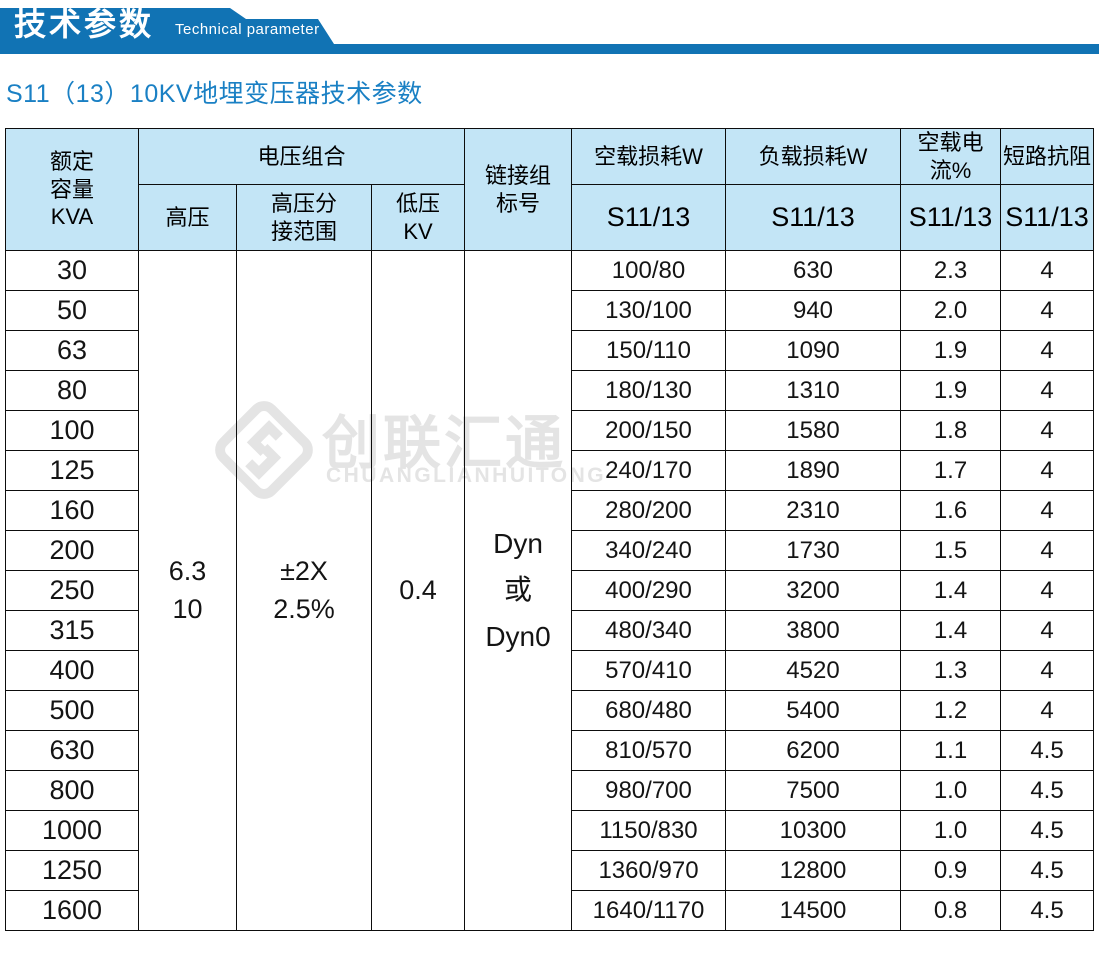  Describe the element at coordinates (301, 156) in the screenshot. I see `header-voltage-group: 电压组合` at that location.